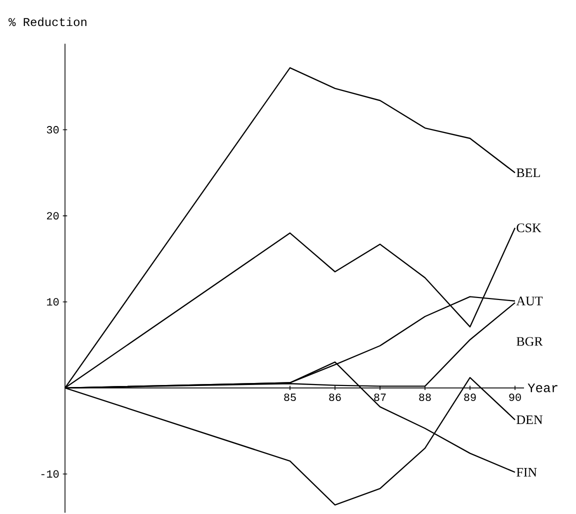 The width and height of the screenshot is (576, 514). I want to click on x-tick-label: 85, so click(290, 398).